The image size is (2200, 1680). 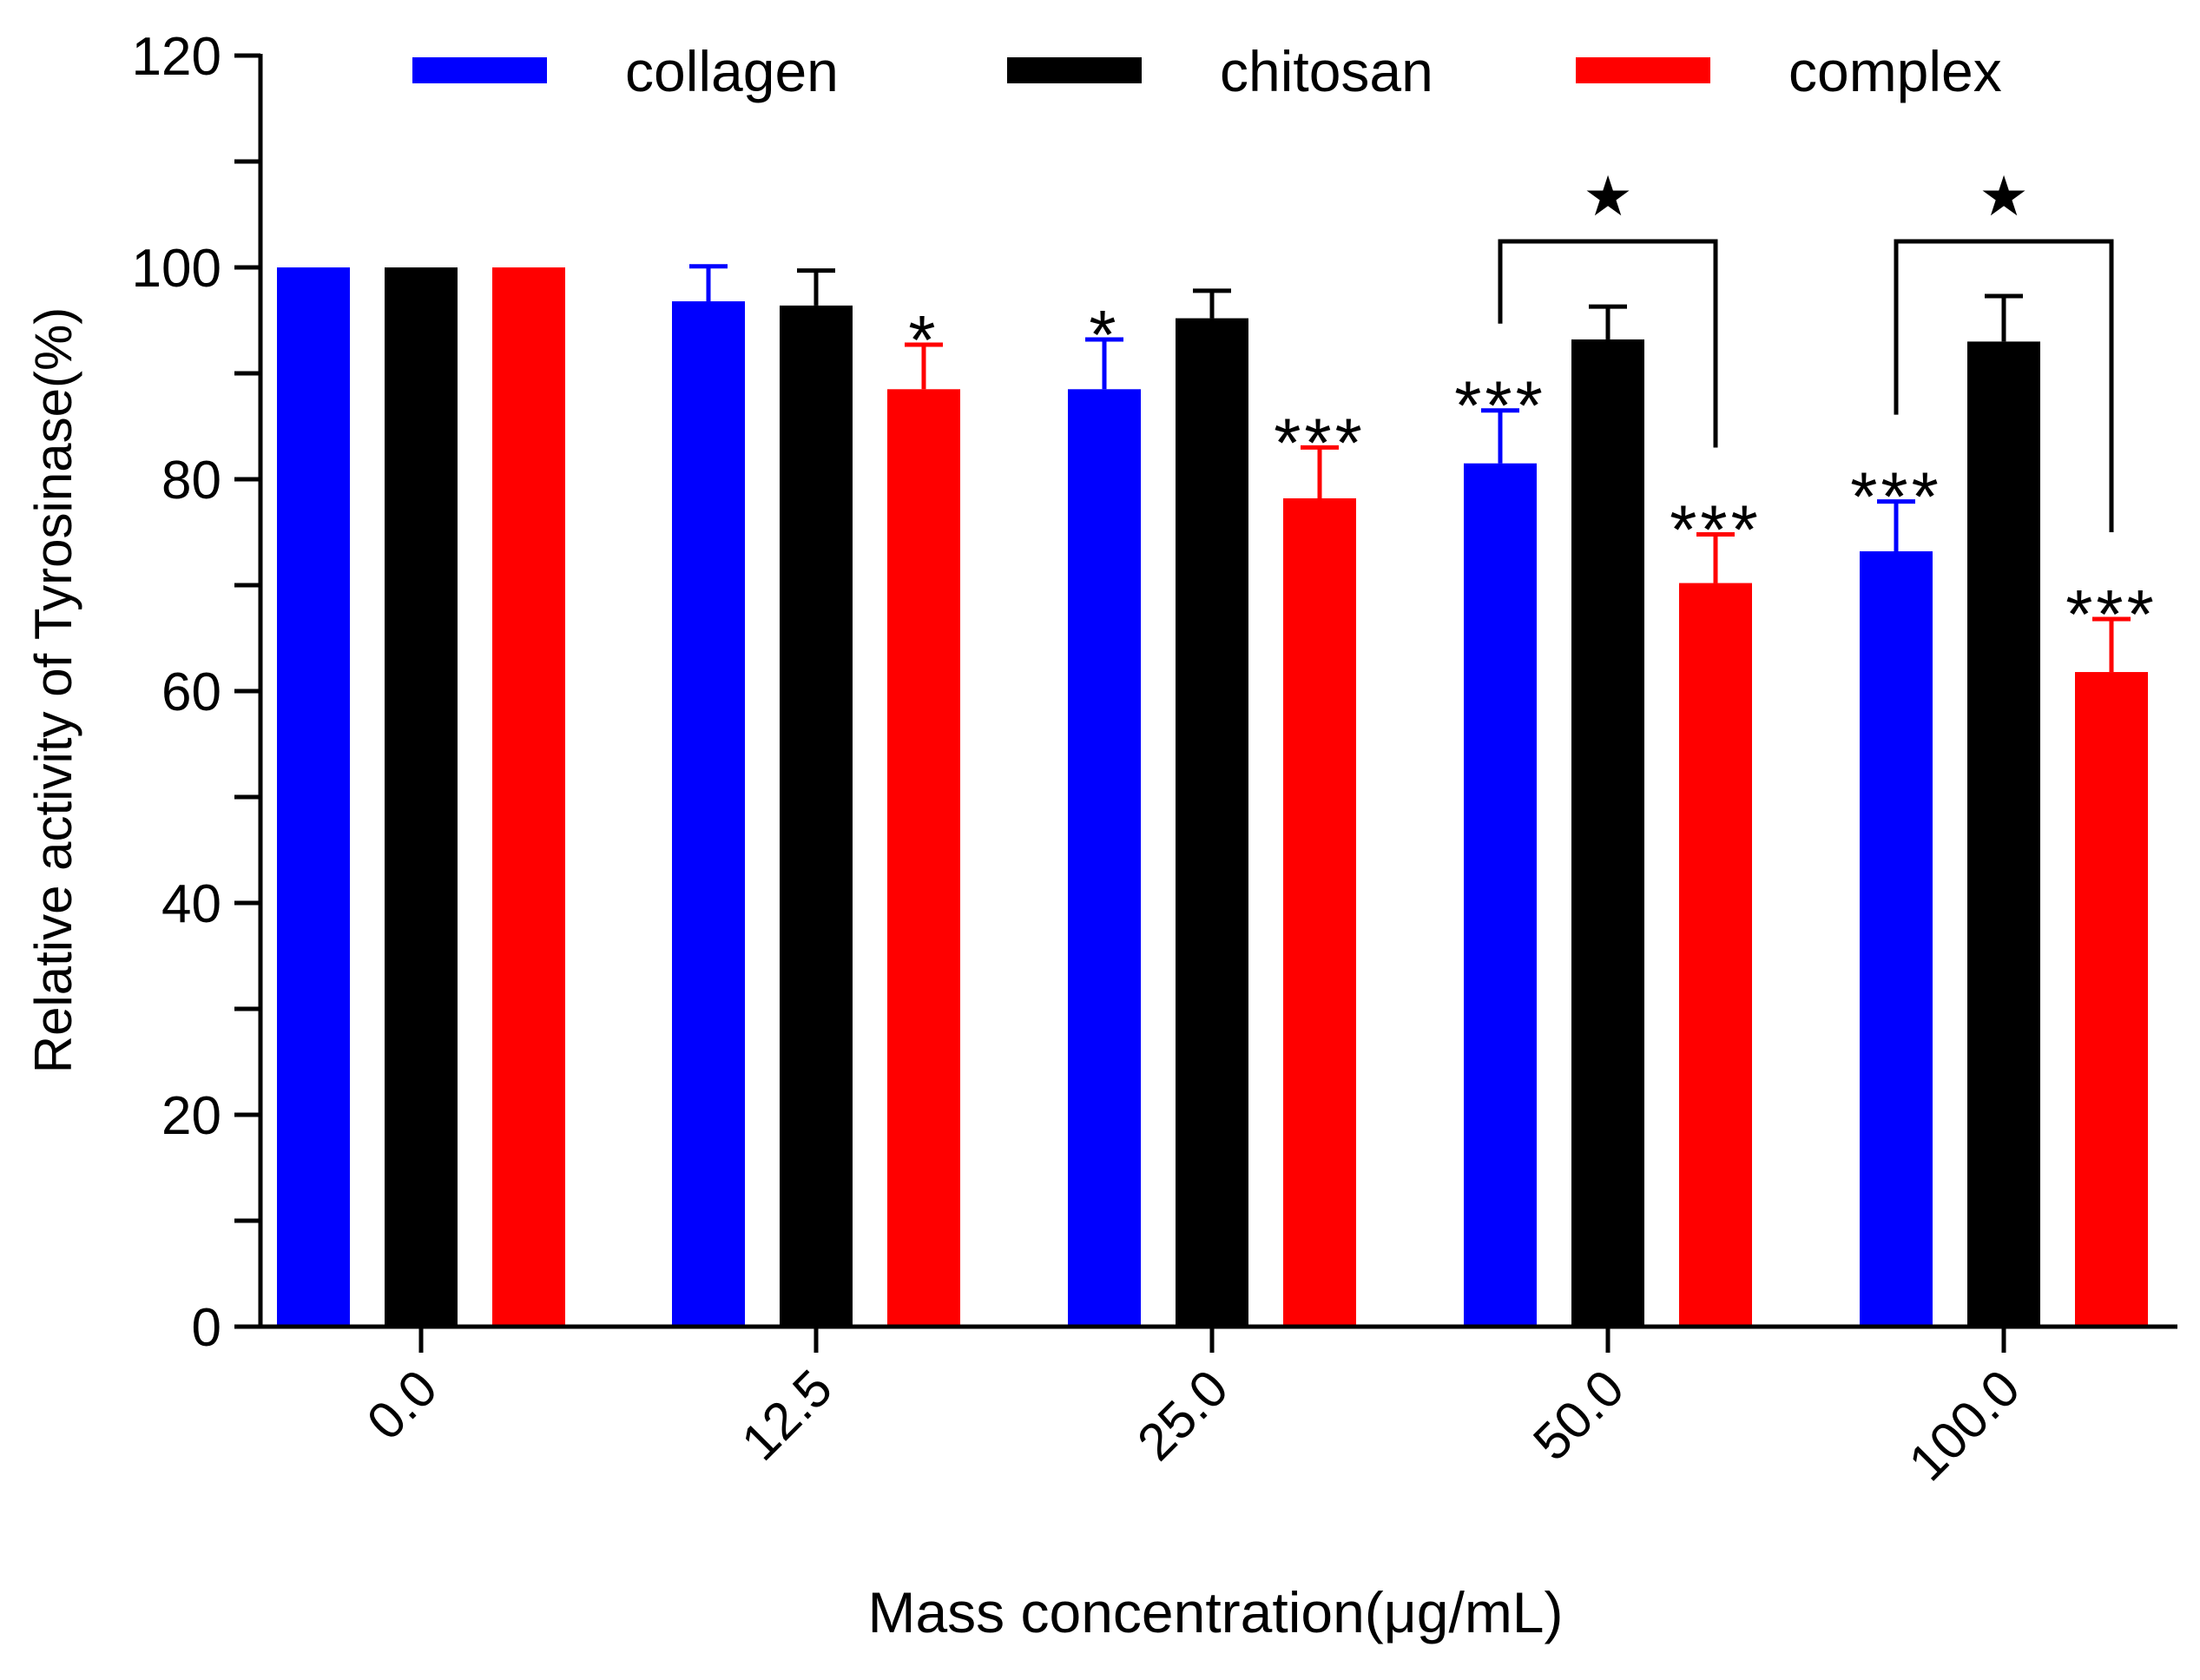 What do you see at coordinates (786, 1415) in the screenshot?
I see `x-tick-label: 12.5` at bounding box center [786, 1415].